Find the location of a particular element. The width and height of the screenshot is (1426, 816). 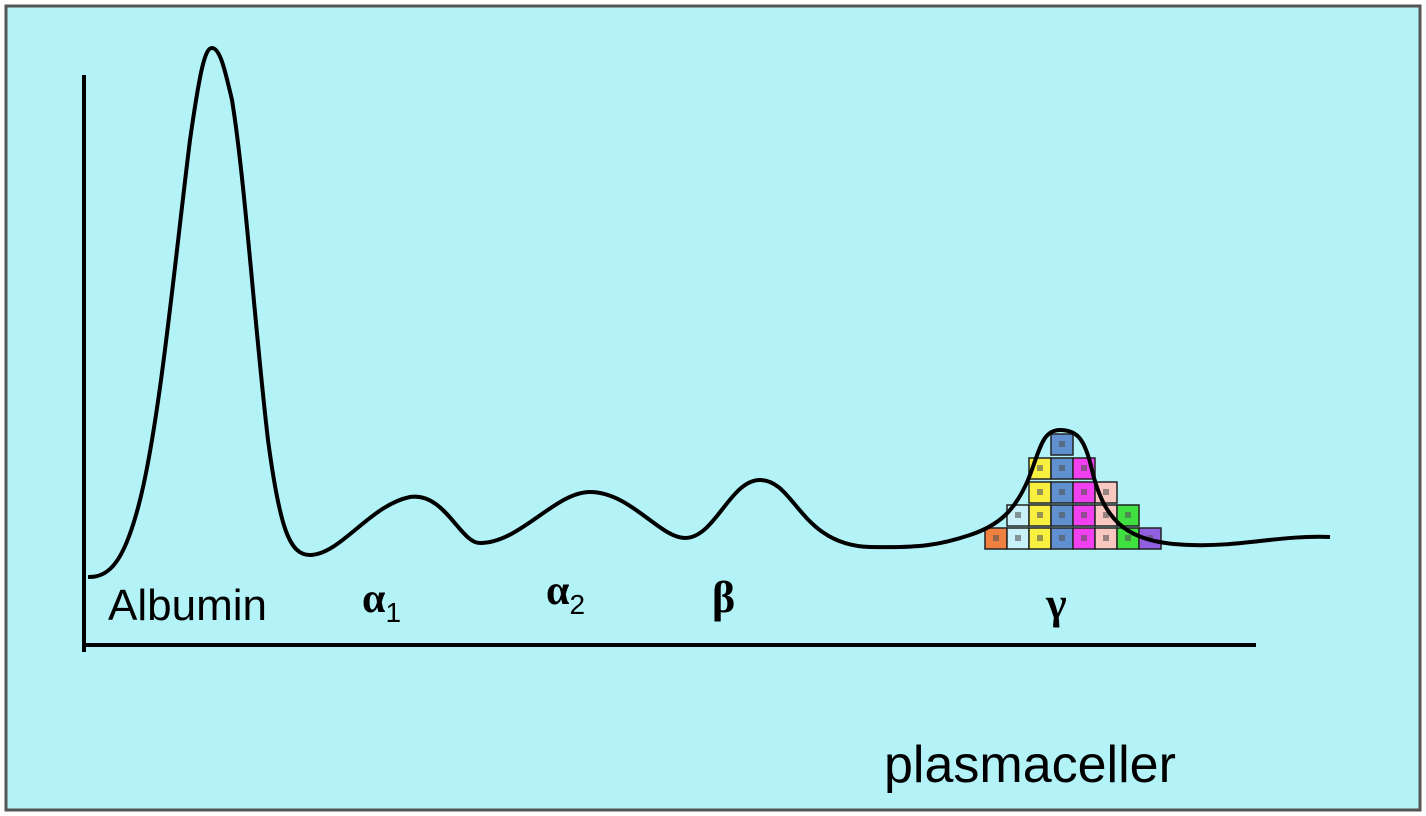

alpha1-subscript: 1 is located at coordinates (393, 612).